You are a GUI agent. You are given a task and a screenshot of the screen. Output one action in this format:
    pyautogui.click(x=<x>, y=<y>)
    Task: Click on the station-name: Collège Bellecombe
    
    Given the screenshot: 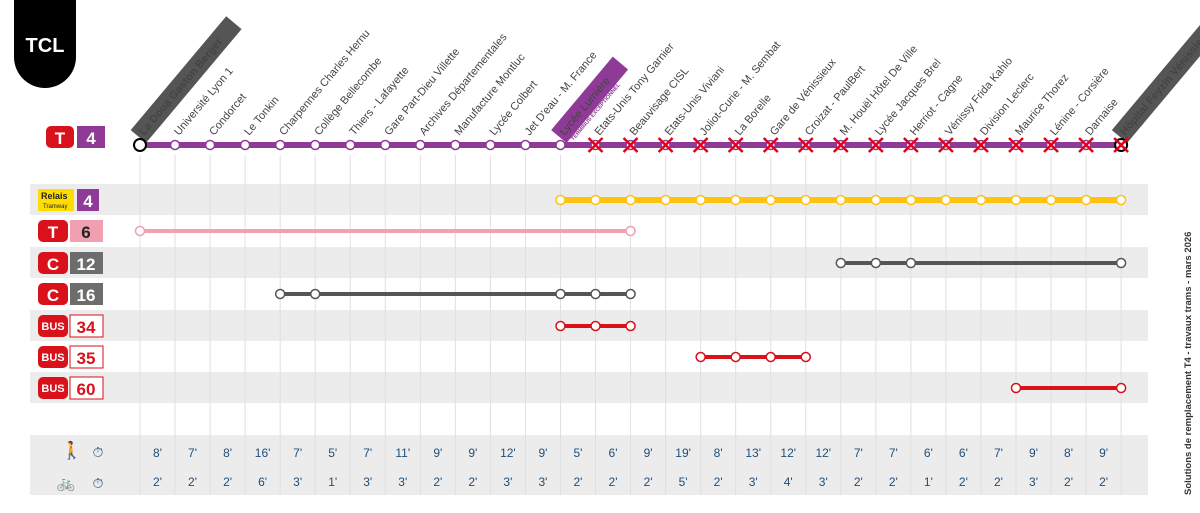 What is the action you would take?
    pyautogui.click(x=348, y=96)
    